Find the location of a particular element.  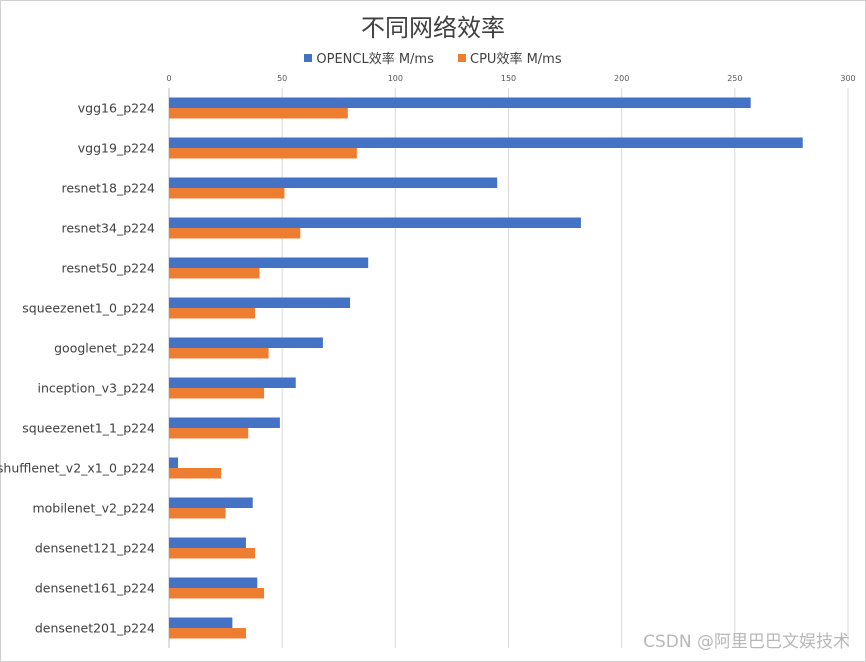

x-tick-label: 50 is located at coordinates (282, 78).